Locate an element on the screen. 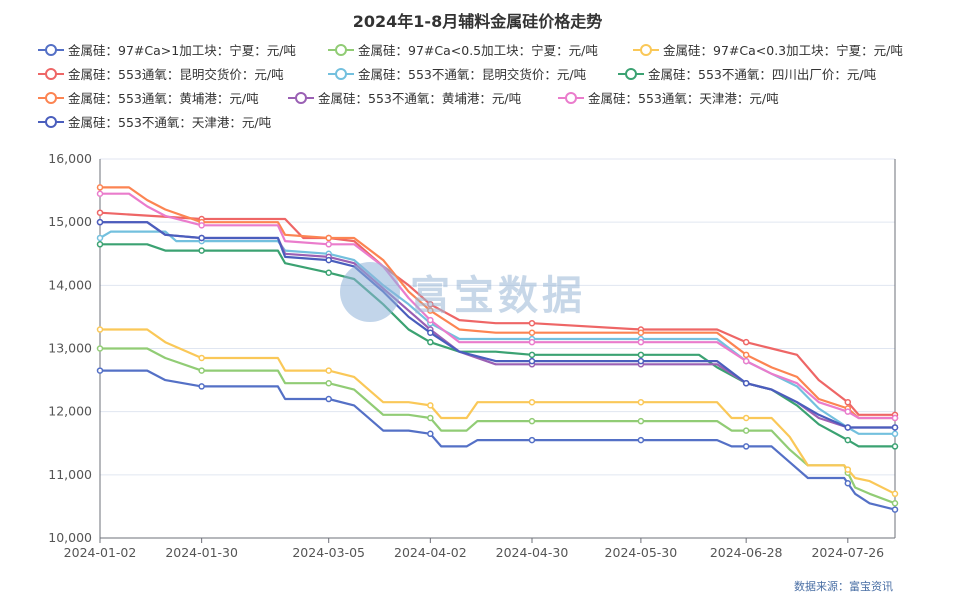  legend-item-2: 金属硅：97#Ca<0.5加工块：宁夏：元/吨 is located at coordinates (463, 49).